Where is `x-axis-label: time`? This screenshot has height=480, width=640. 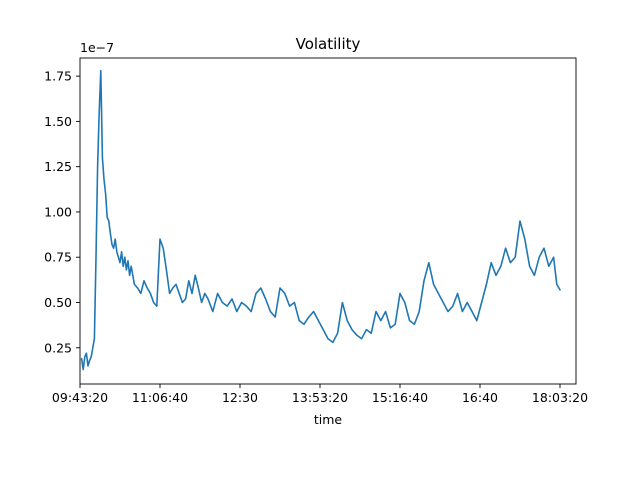
x-axis-label: time is located at coordinates (328, 419).